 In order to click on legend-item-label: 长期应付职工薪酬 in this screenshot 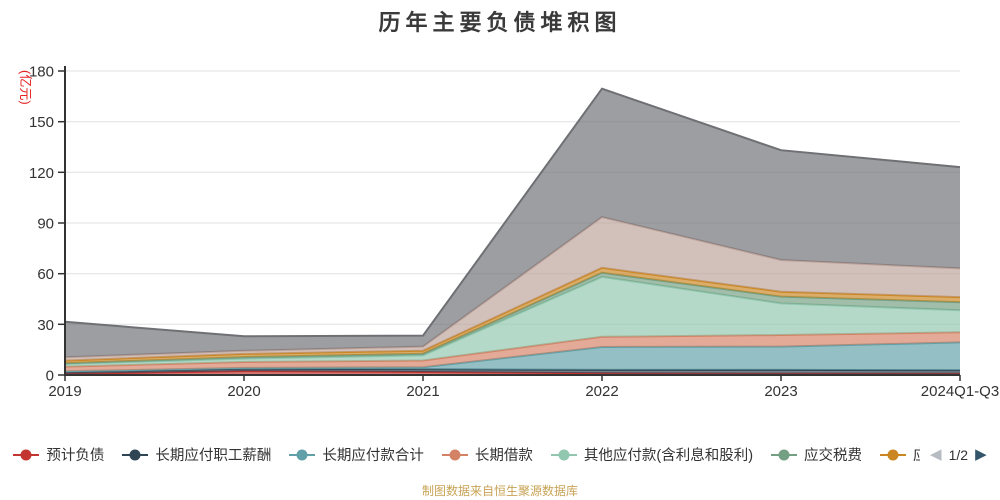, I will do `click(213, 456)`.